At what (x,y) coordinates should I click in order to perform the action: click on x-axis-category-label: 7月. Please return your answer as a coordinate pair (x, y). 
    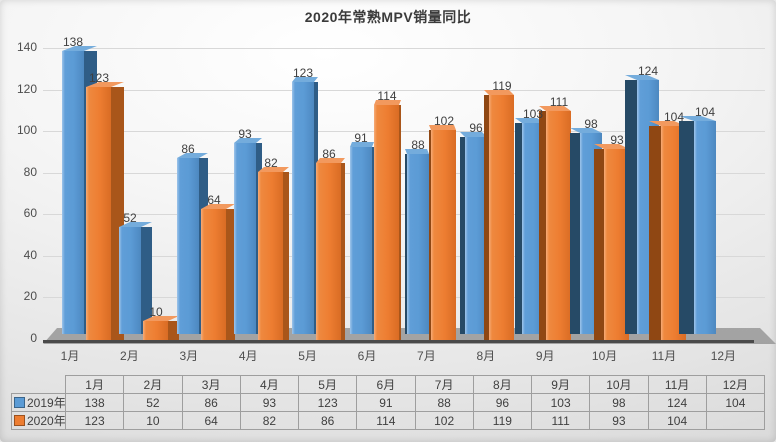
    Looking at the image, I should click on (426, 356).